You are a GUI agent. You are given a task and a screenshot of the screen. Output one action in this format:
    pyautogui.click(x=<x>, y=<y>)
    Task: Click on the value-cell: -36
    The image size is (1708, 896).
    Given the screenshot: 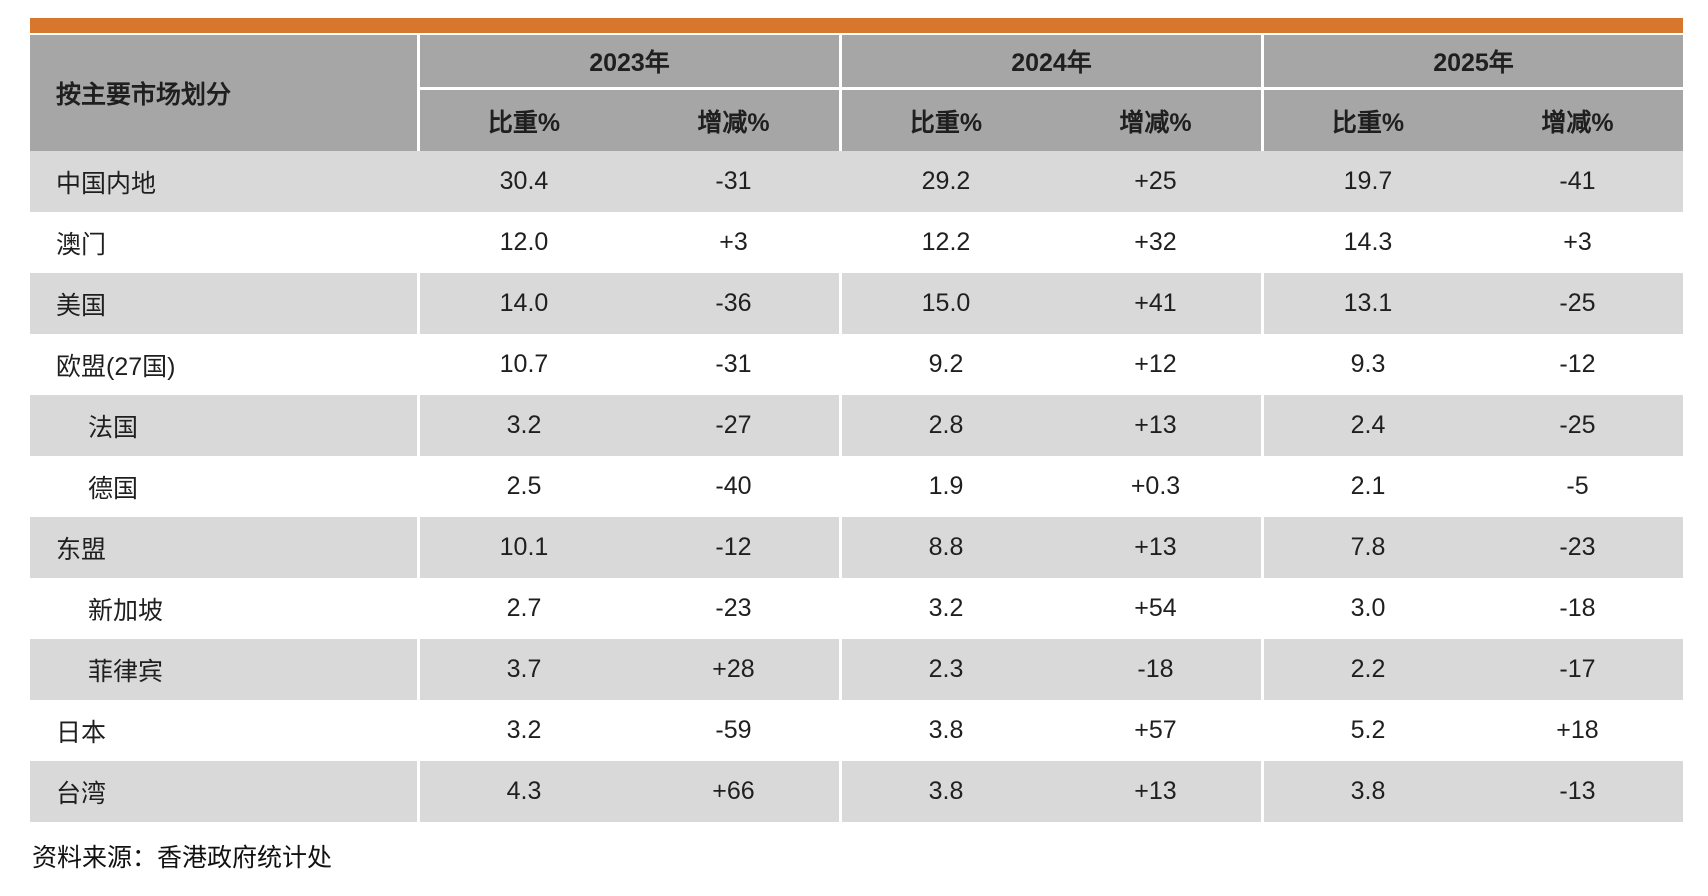 What is the action you would take?
    pyautogui.click(x=733, y=303)
    